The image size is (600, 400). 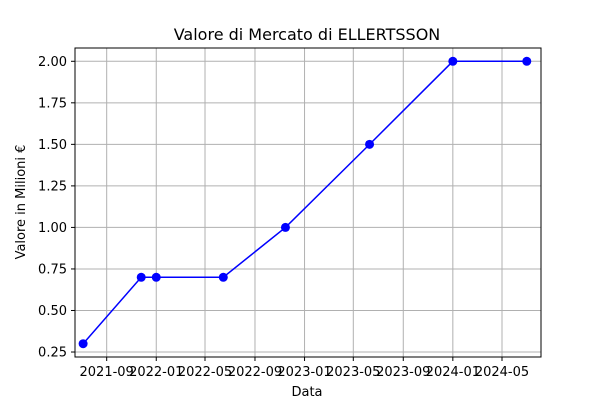 What do you see at coordinates (56, 208) in the screenshot?
I see `y-axis: 0.25 0.50 0.75 1.00 1.25 1.50 1.75 2.00` at bounding box center [56, 208].